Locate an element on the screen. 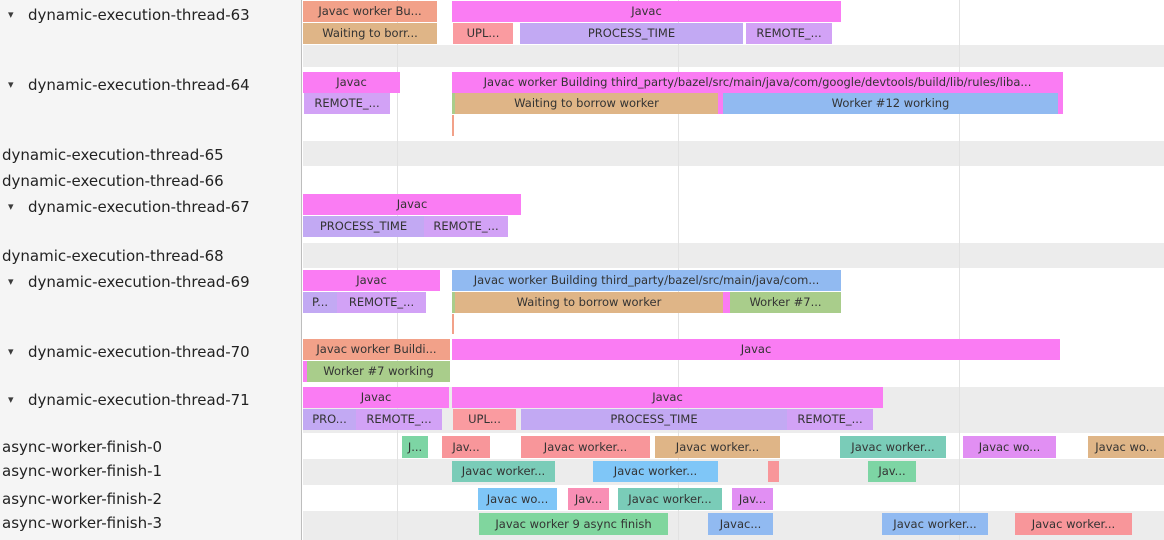  track-label-dynamic-execution-thread-63: ▾ dynamic-execution-thread-63 is located at coordinates (150, 15).